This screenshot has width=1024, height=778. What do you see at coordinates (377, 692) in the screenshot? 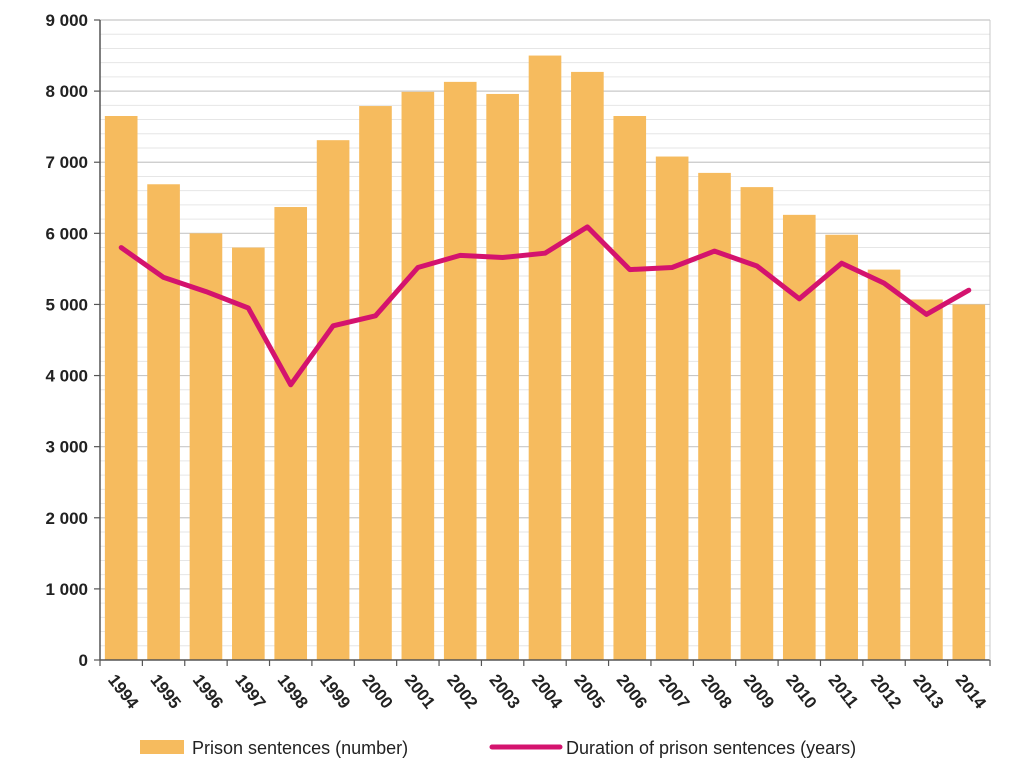
I see `x-tick-label-2000: 2000` at bounding box center [377, 692].